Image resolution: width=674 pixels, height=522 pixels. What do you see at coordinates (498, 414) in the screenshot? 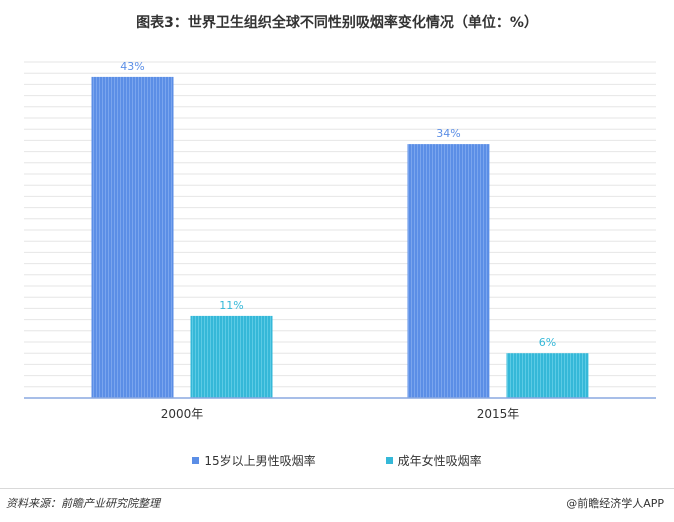
I see `x-tick-label-1: 2015年` at bounding box center [498, 414].